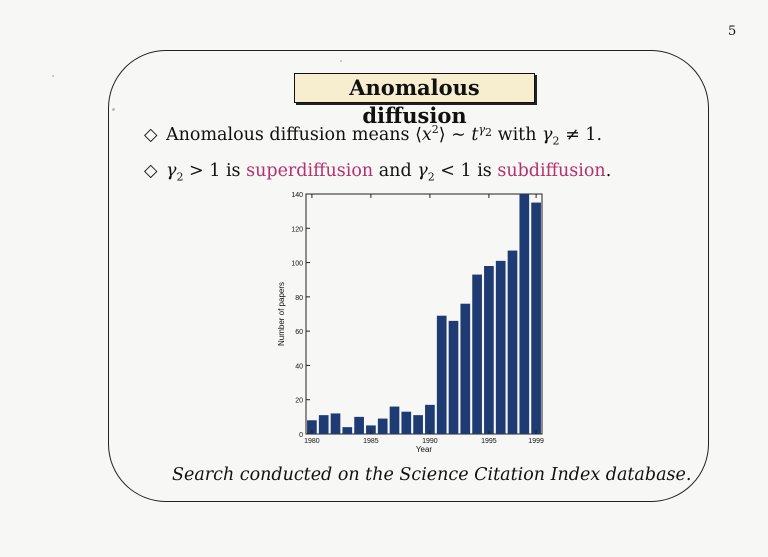 Image resolution: width=768 pixels, height=557 pixels. I want to click on y-tick-label: 40, so click(299, 366).